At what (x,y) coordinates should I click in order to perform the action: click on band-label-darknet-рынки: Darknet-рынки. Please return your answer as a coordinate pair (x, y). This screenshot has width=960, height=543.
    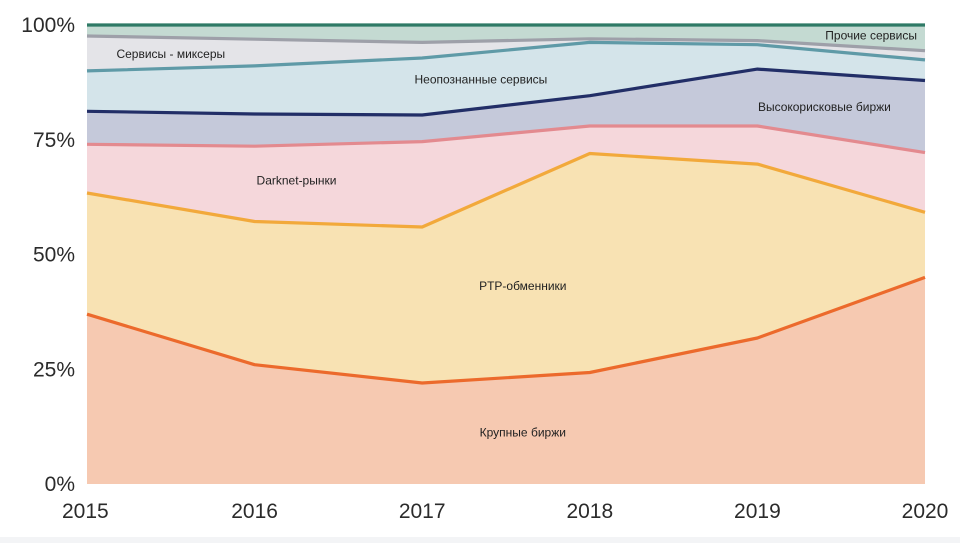
    Looking at the image, I should click on (297, 180).